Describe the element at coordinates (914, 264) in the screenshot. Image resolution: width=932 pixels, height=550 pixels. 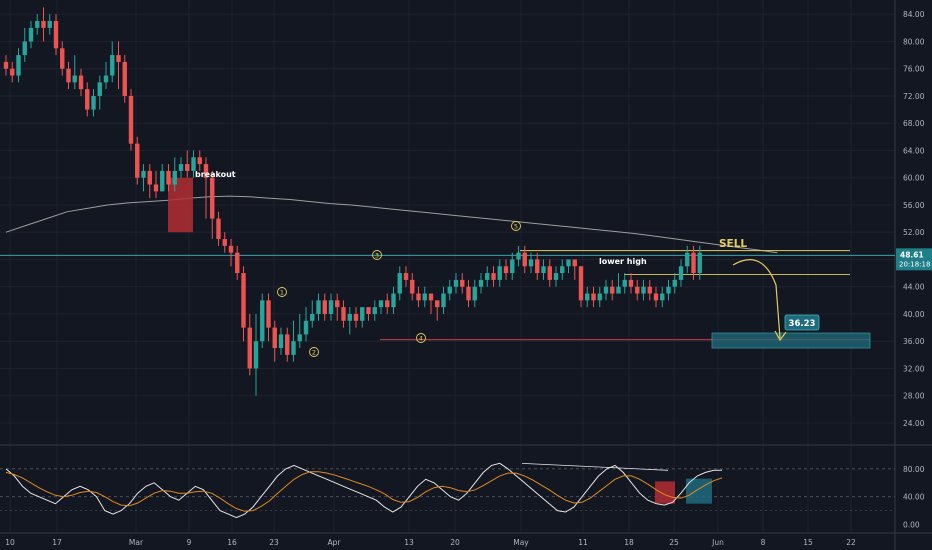
I see `current-price-countdown: 20:18:18` at that location.